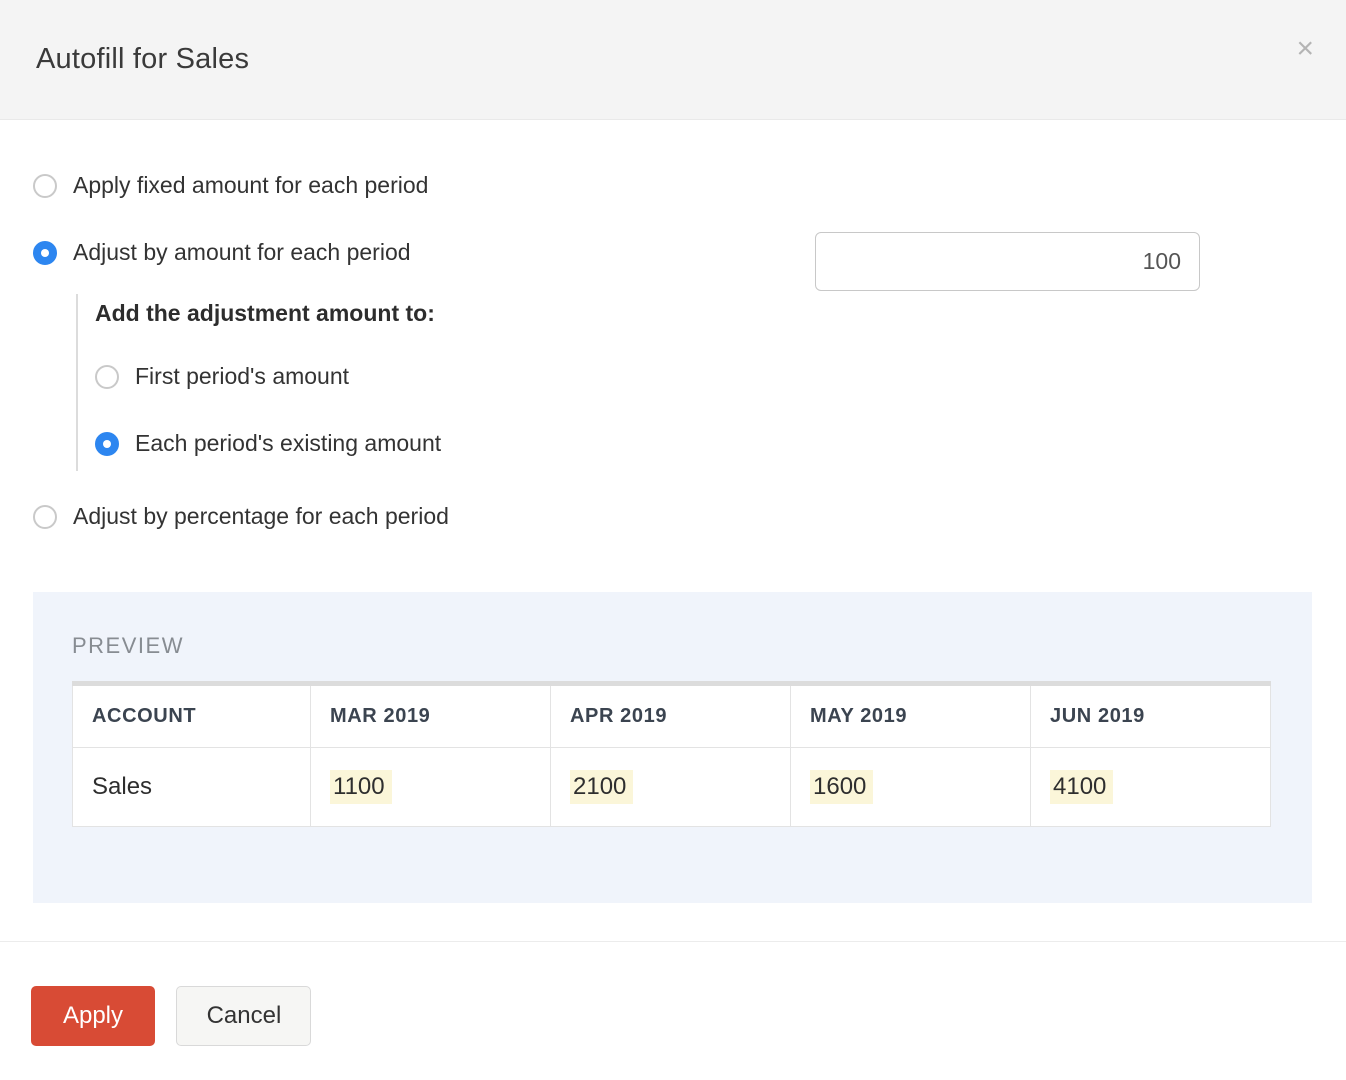 This screenshot has height=1080, width=1346. Describe the element at coordinates (191, 714) in the screenshot. I see `column-header-account: ACCOUNT` at that location.